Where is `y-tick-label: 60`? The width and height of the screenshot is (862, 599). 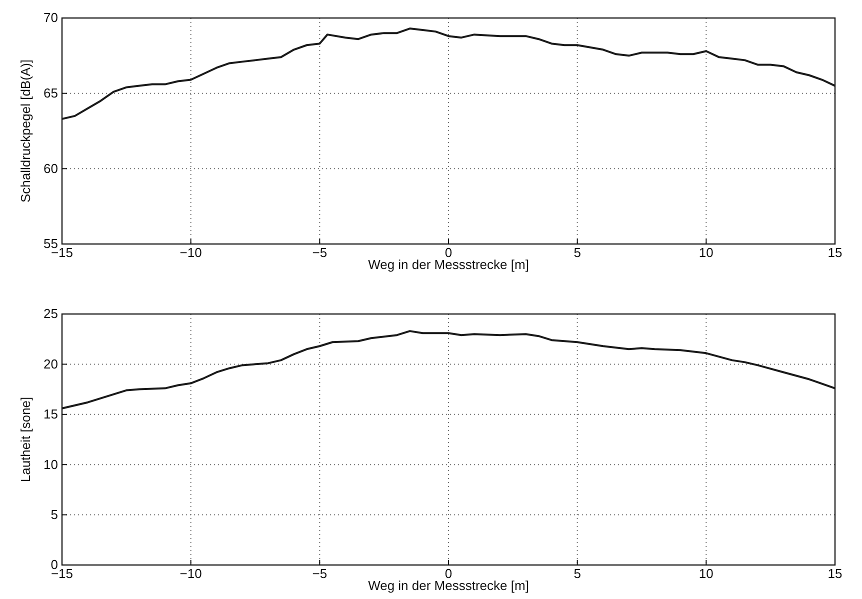 y-tick-label: 60 is located at coordinates (51, 168).